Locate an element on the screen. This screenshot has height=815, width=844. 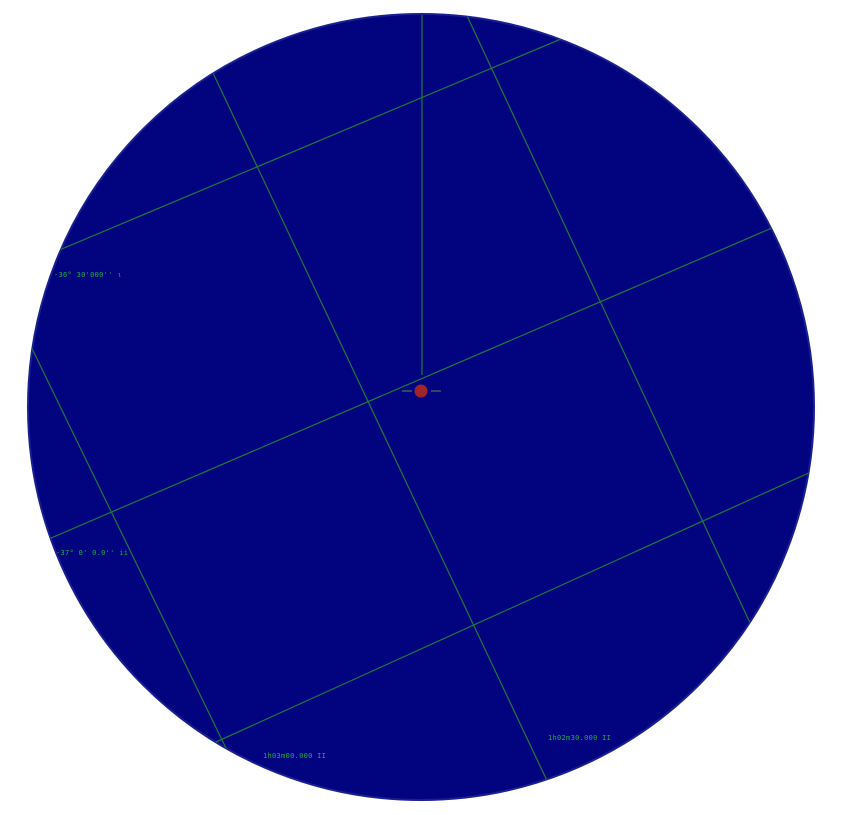
target-dot is located at coordinates (421, 391).